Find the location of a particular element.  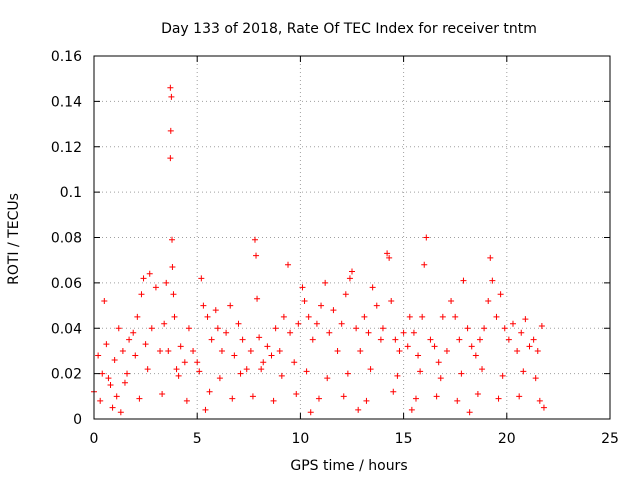

y-tick-labels: 0 0.02 0.04 0.06 0.08 0.1 0.12 0.14 0.16 is located at coordinates (66, 238).